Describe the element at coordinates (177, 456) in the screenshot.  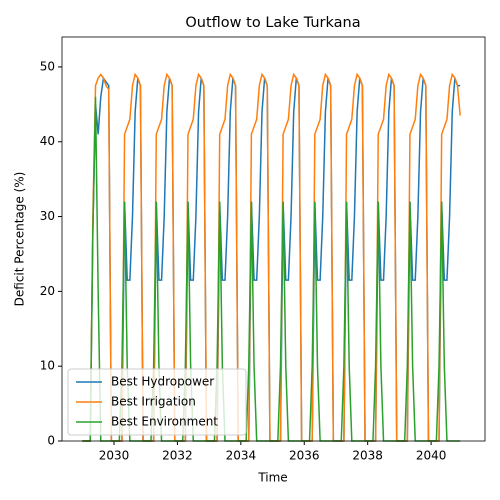
I see `x-tick-label: 2032` at that location.